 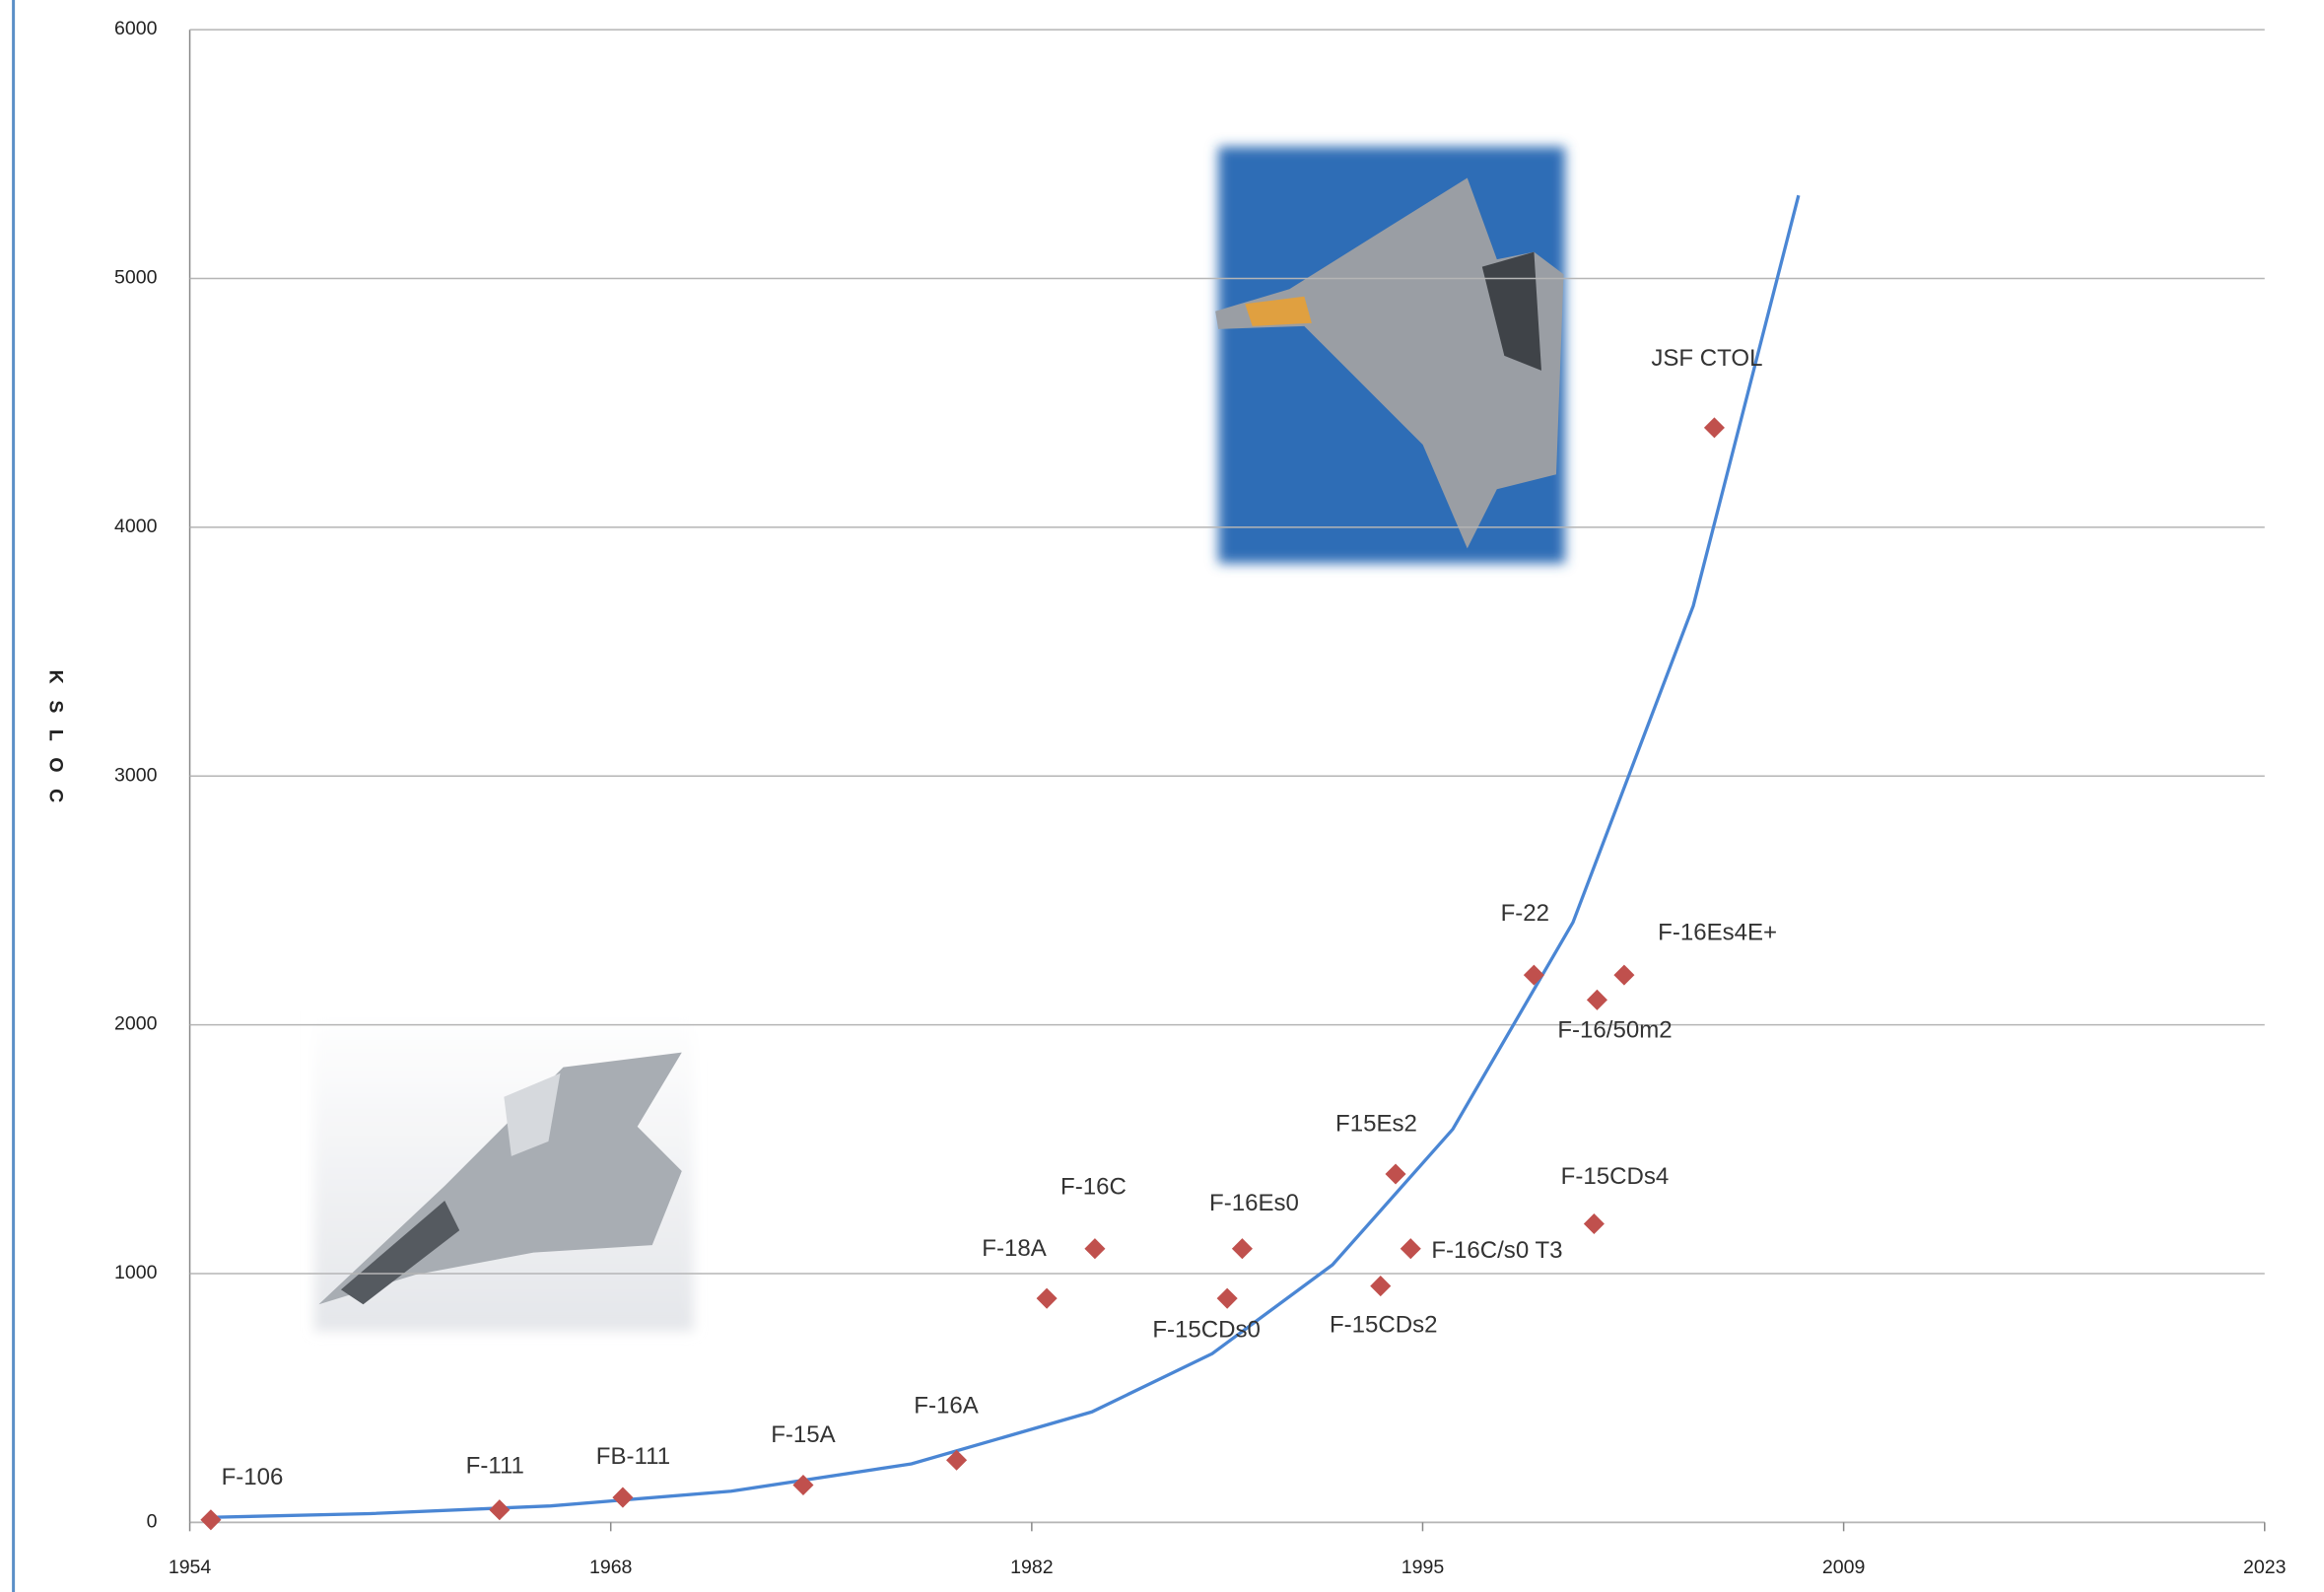 What do you see at coordinates (633, 1456) in the screenshot?
I see `point-label: FB-111` at bounding box center [633, 1456].